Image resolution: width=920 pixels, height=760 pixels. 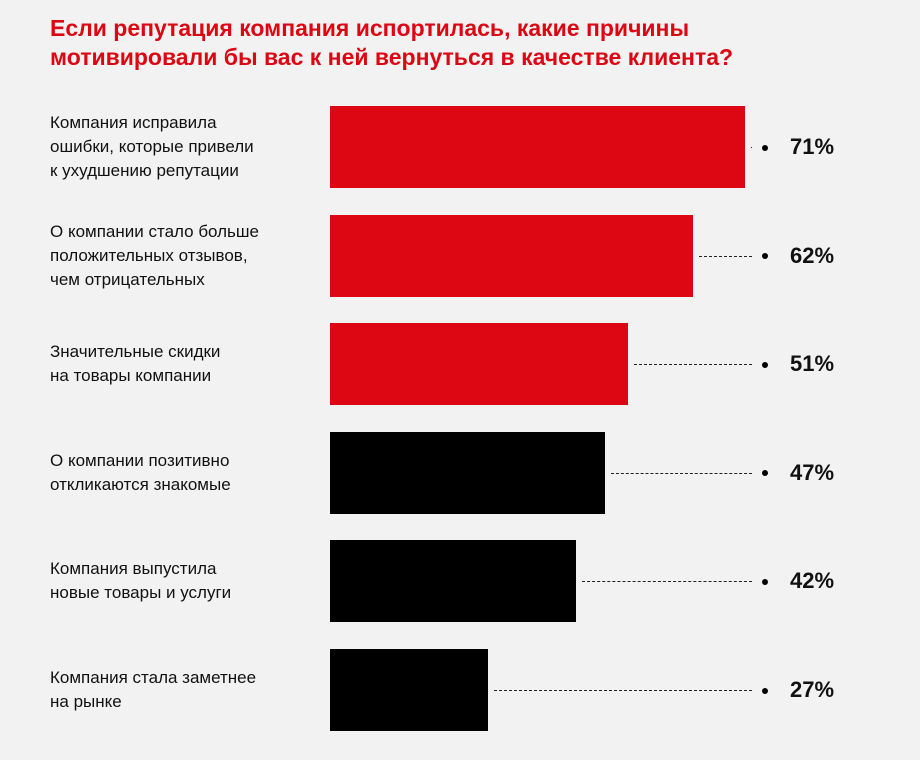 I want to click on category-label: Компания выпустила новые товары и услуги, so click(x=141, y=581).